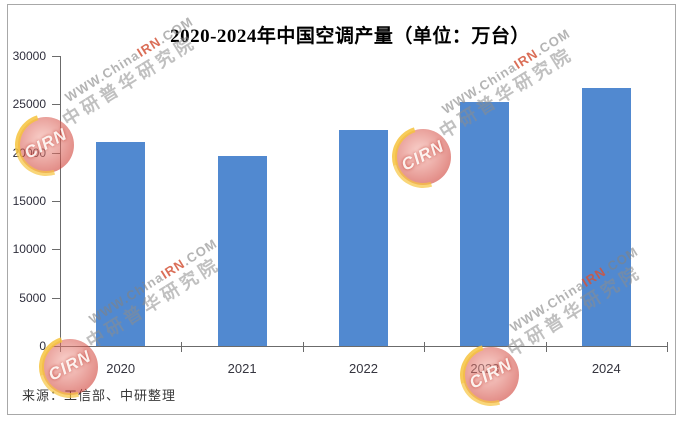 This screenshot has height=422, width=682. I want to click on bar-2023, so click(484, 224).